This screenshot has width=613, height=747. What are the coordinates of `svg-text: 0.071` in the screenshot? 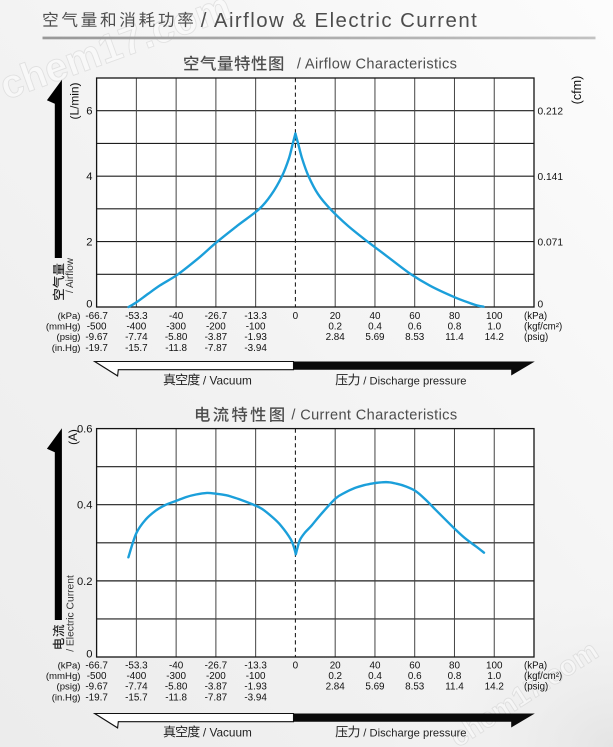 It's located at (551, 242).